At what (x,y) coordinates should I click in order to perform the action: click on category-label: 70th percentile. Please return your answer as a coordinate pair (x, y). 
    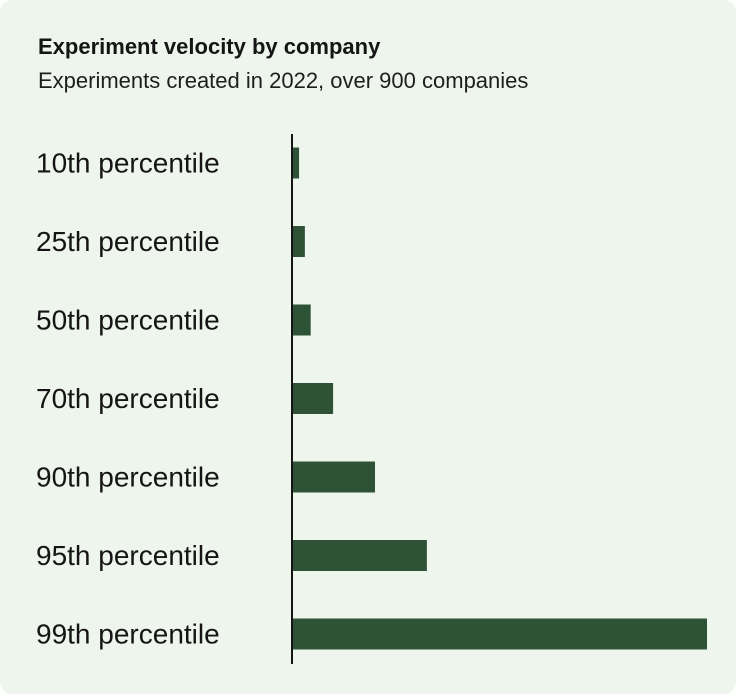
    Looking at the image, I should click on (128, 398).